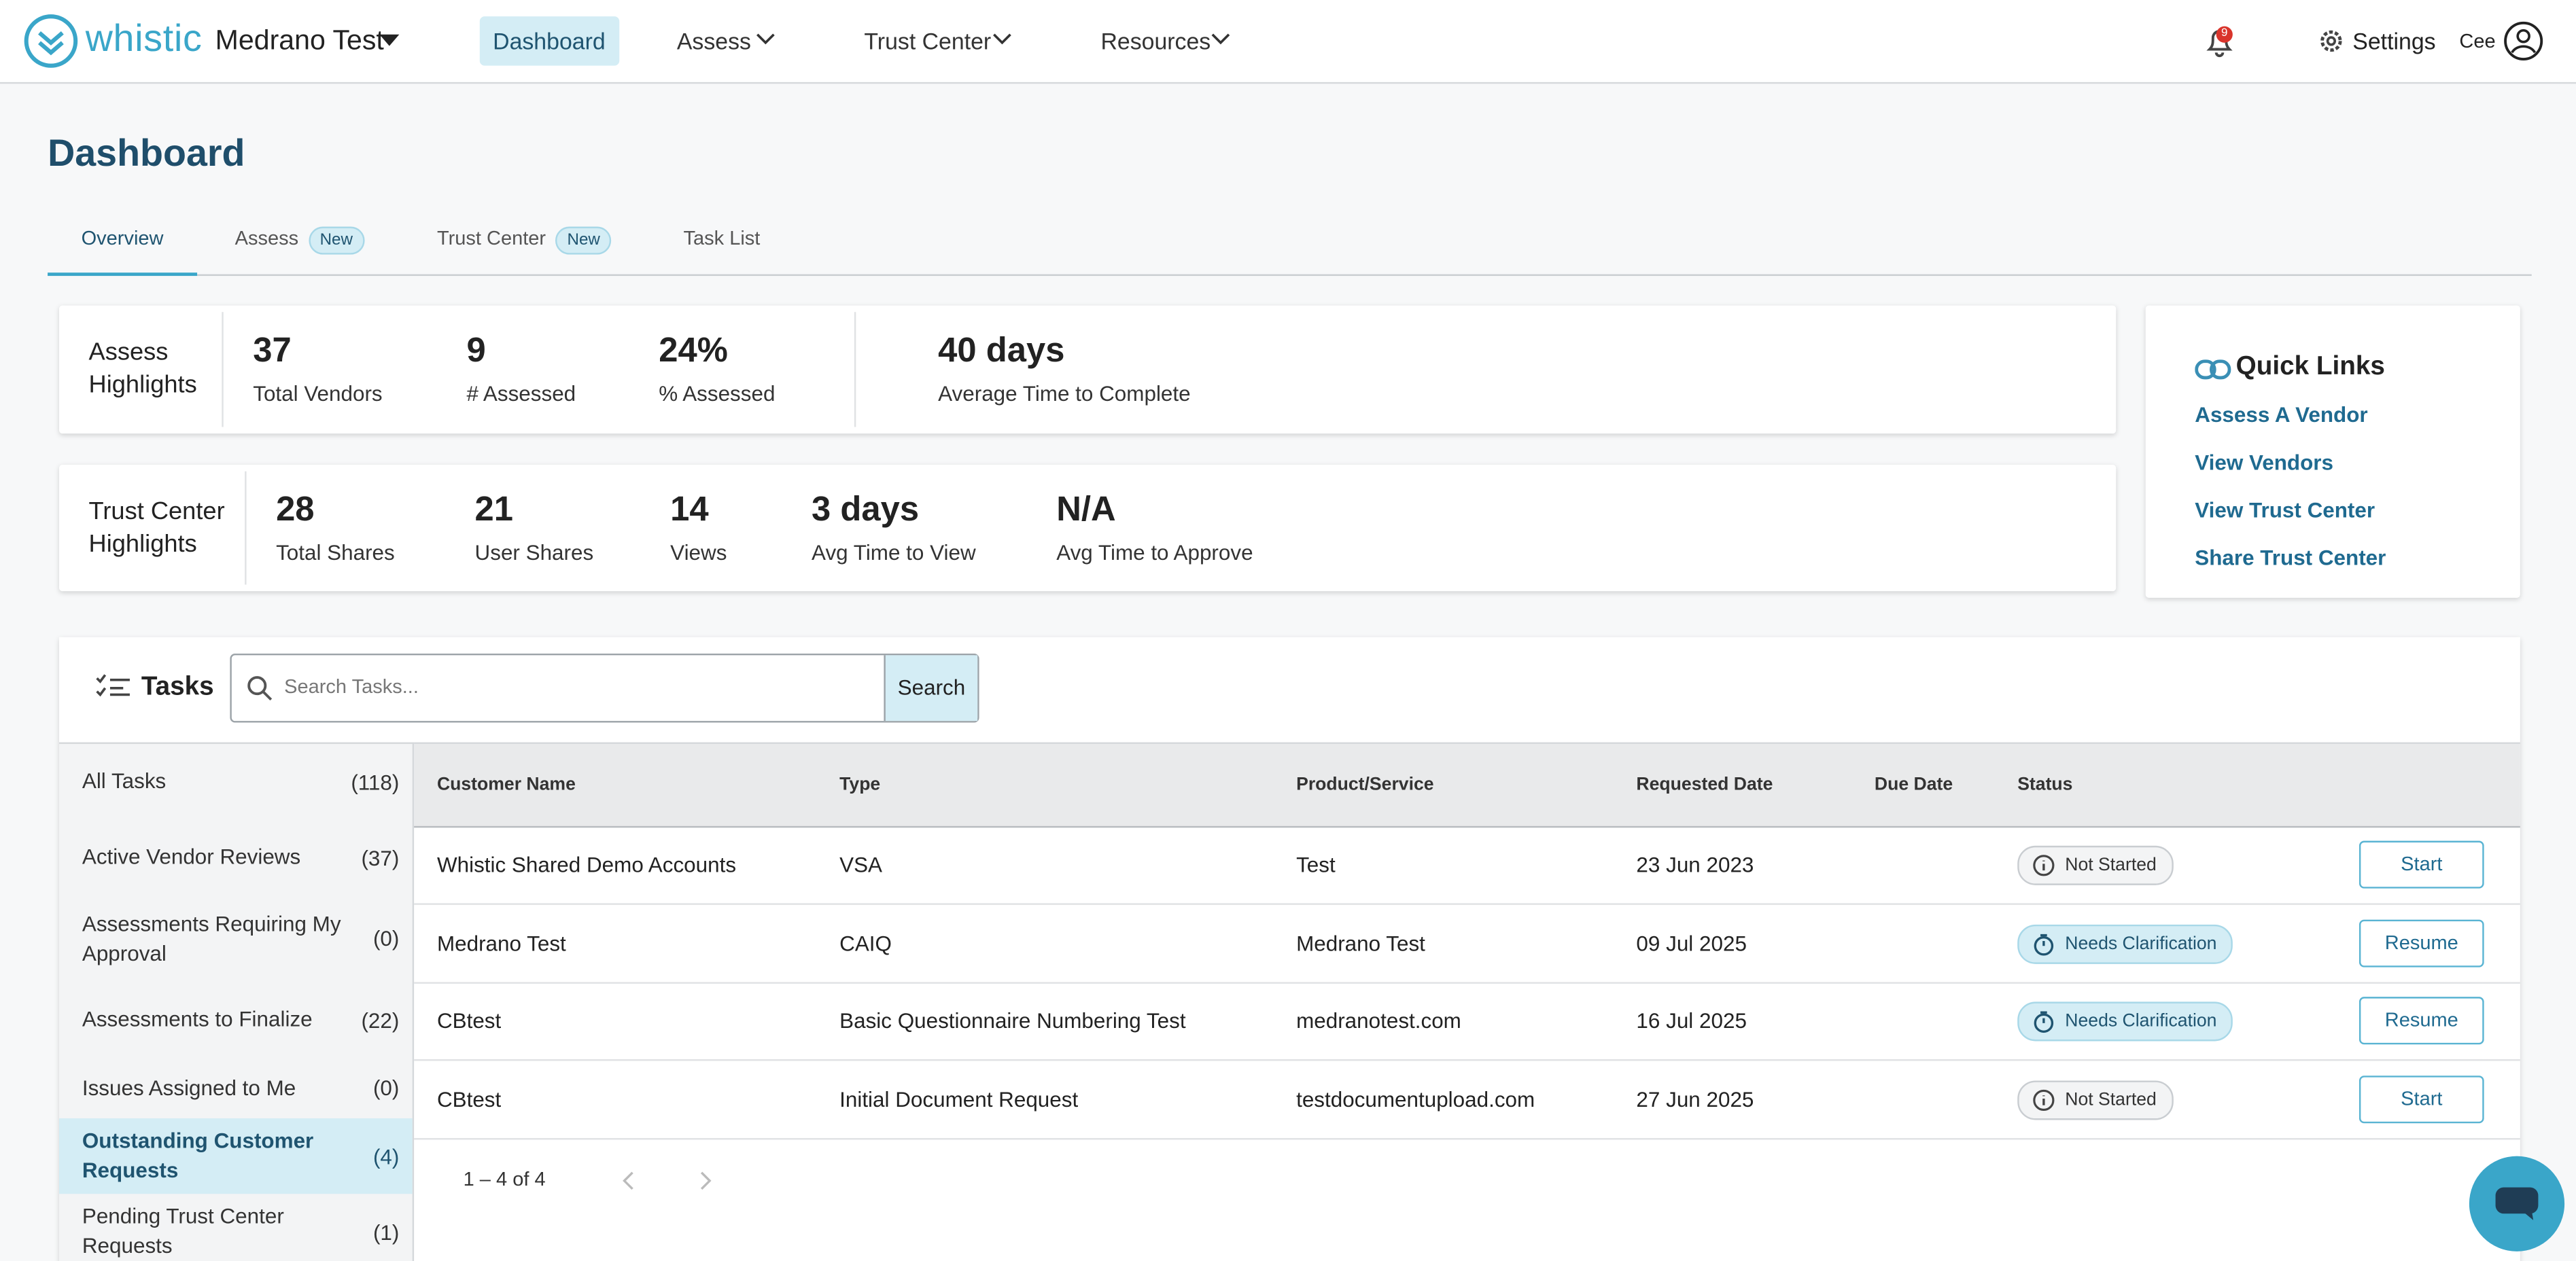  Describe the element at coordinates (335, 553) in the screenshot. I see `stat-label: Total Shares` at that location.